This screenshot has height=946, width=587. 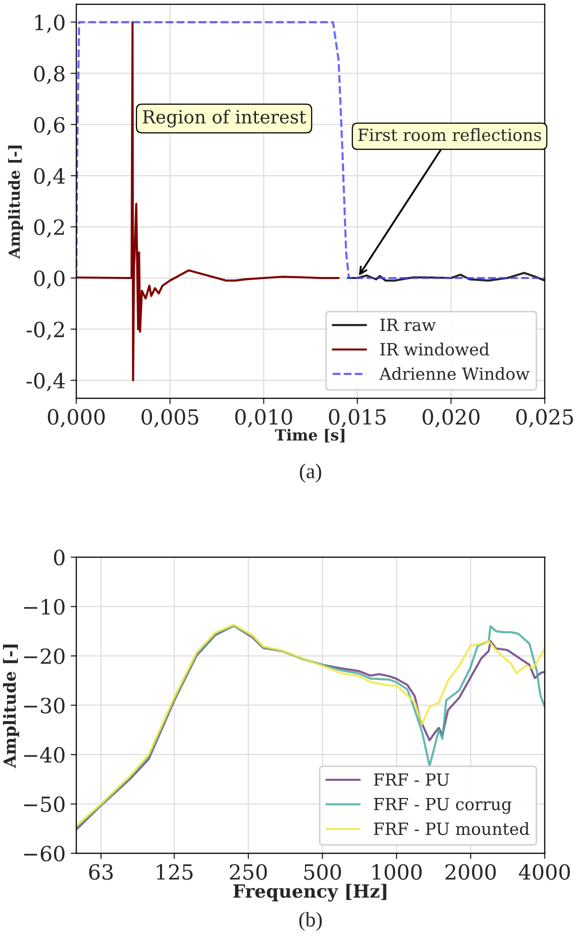 What do you see at coordinates (45, 382) in the screenshot?
I see `y-tick-label: -0,4` at bounding box center [45, 382].